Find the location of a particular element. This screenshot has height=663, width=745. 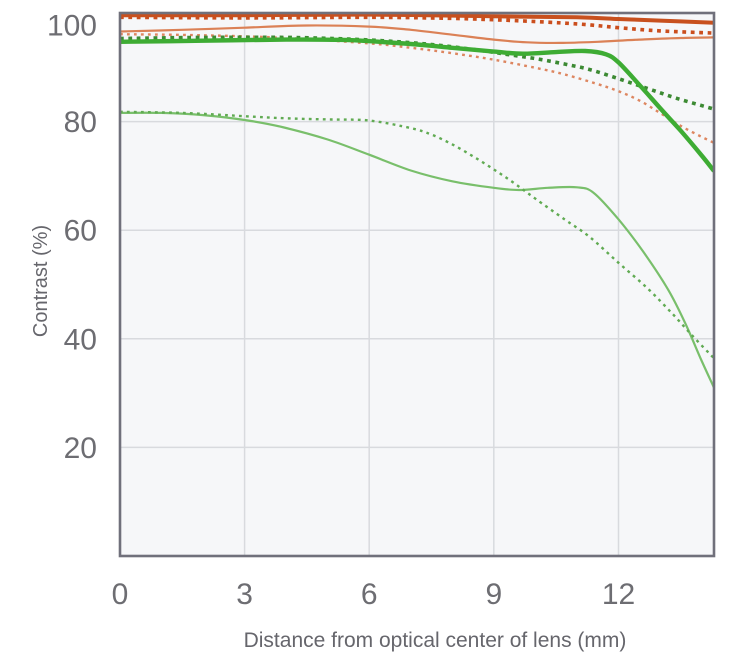

x-axis-tick-labels: 0 3 6 9 12 is located at coordinates (374, 594).